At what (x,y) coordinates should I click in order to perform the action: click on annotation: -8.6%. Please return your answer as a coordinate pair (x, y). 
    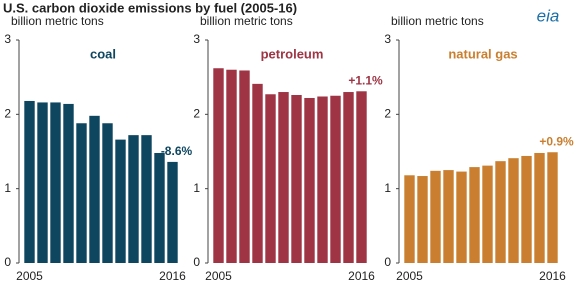
    Looking at the image, I should click on (177, 151).